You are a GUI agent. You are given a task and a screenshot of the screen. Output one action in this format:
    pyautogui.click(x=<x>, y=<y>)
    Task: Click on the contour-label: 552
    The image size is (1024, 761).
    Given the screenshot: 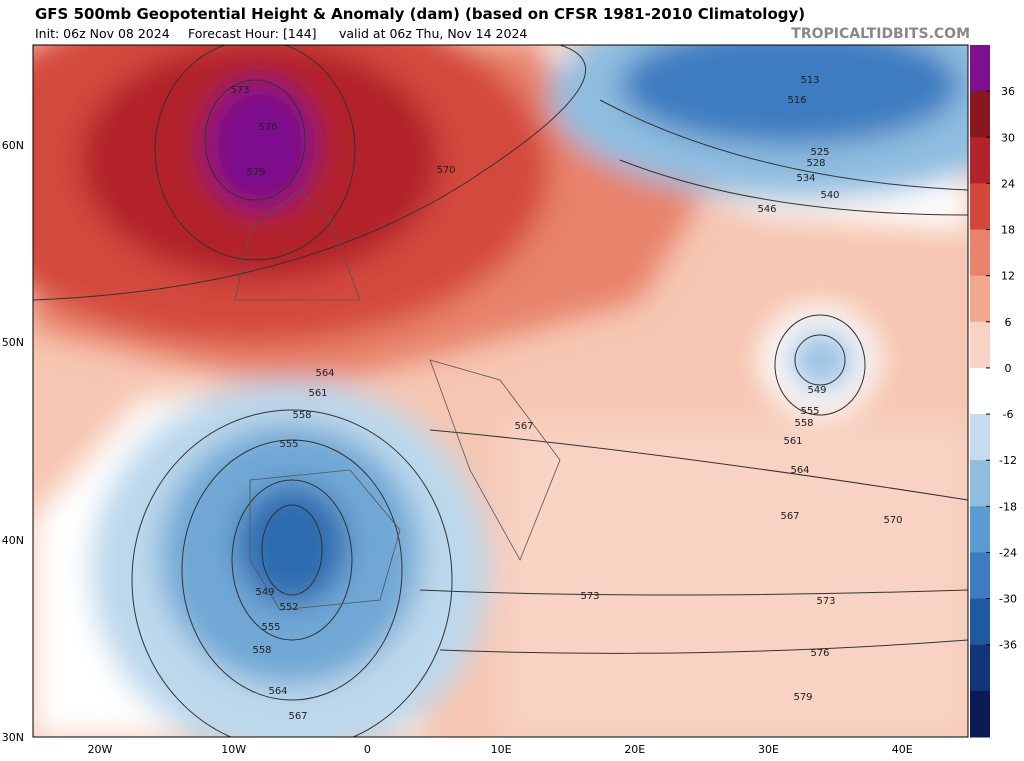 What is the action you would take?
    pyautogui.click(x=288, y=607)
    